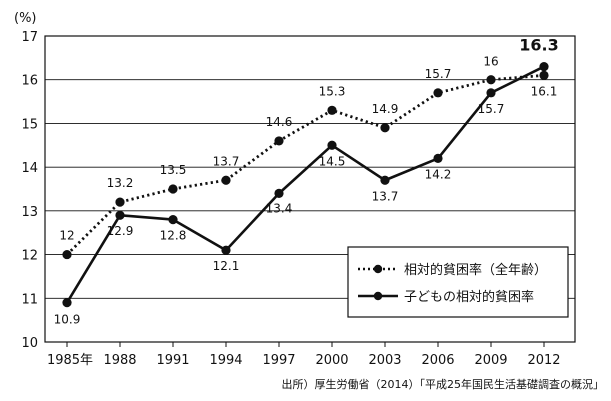 Image resolution: width=611 pixels, height=401 pixels. What do you see at coordinates (225, 360) in the screenshot?
I see `x-tick-label: 1994` at bounding box center [225, 360].